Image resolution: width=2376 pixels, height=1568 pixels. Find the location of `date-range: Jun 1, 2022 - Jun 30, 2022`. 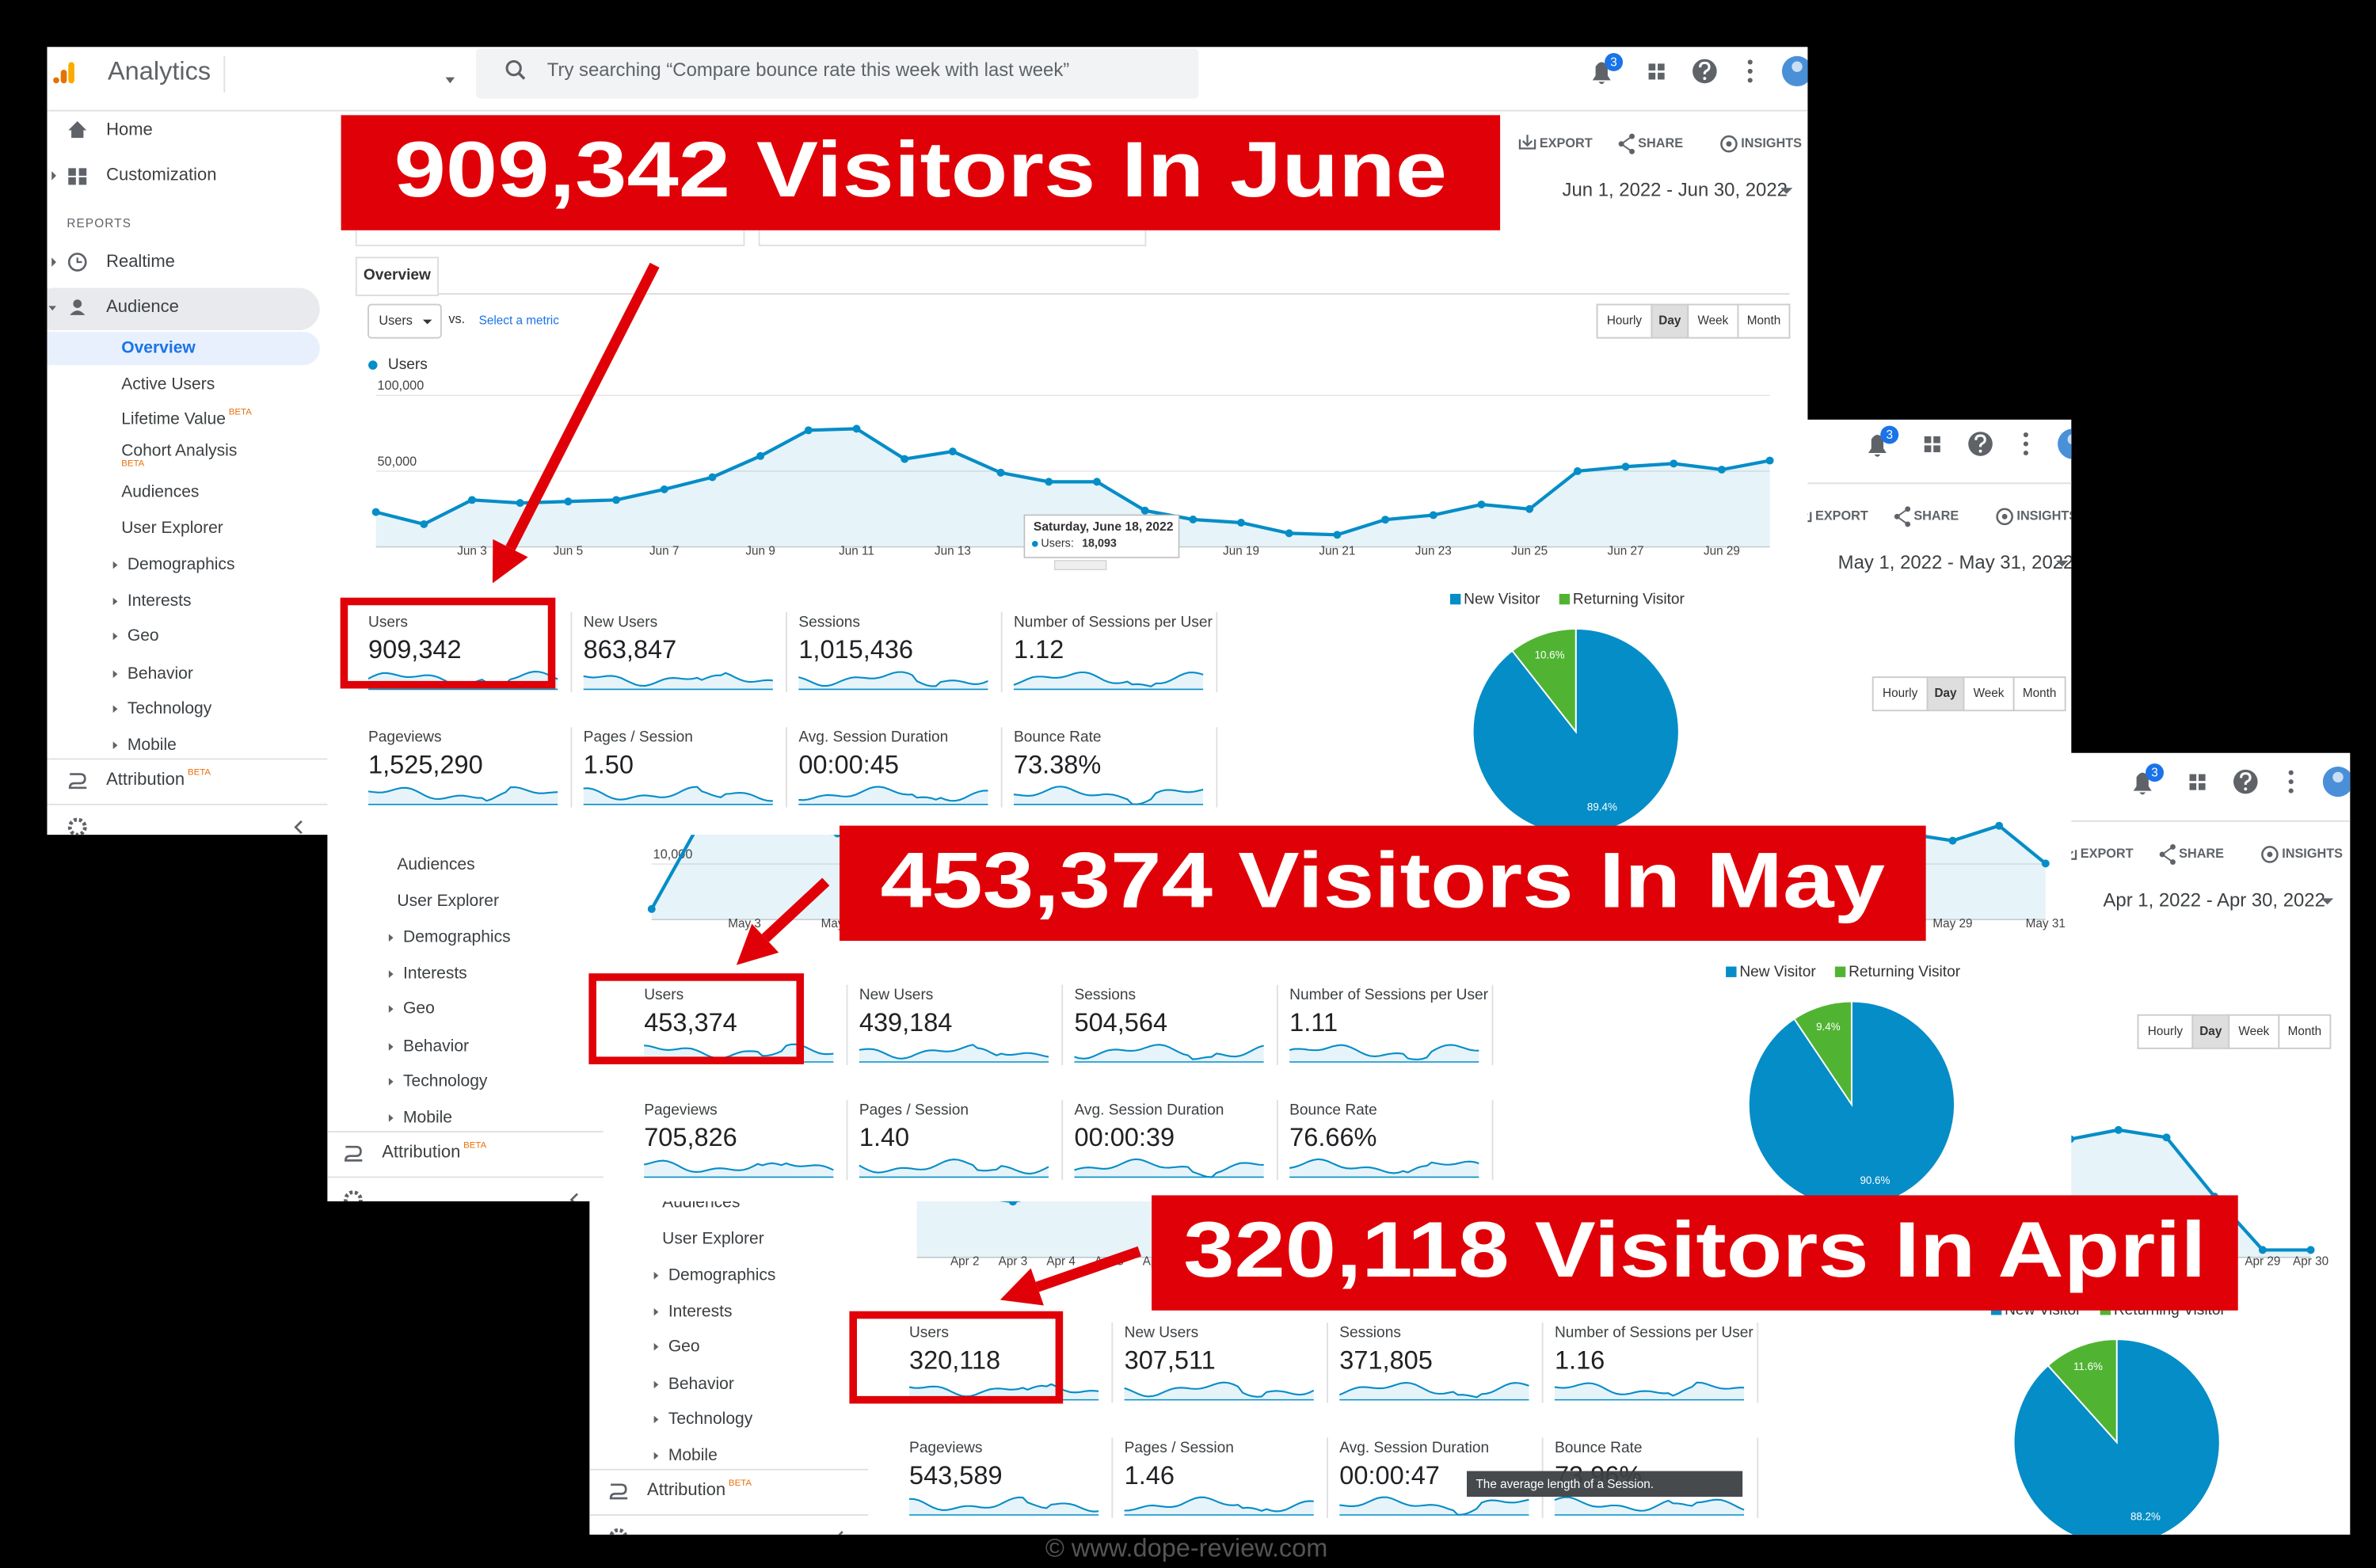

date-range: Jun 1, 2022 - Jun 30, 2022 is located at coordinates (1675, 189).